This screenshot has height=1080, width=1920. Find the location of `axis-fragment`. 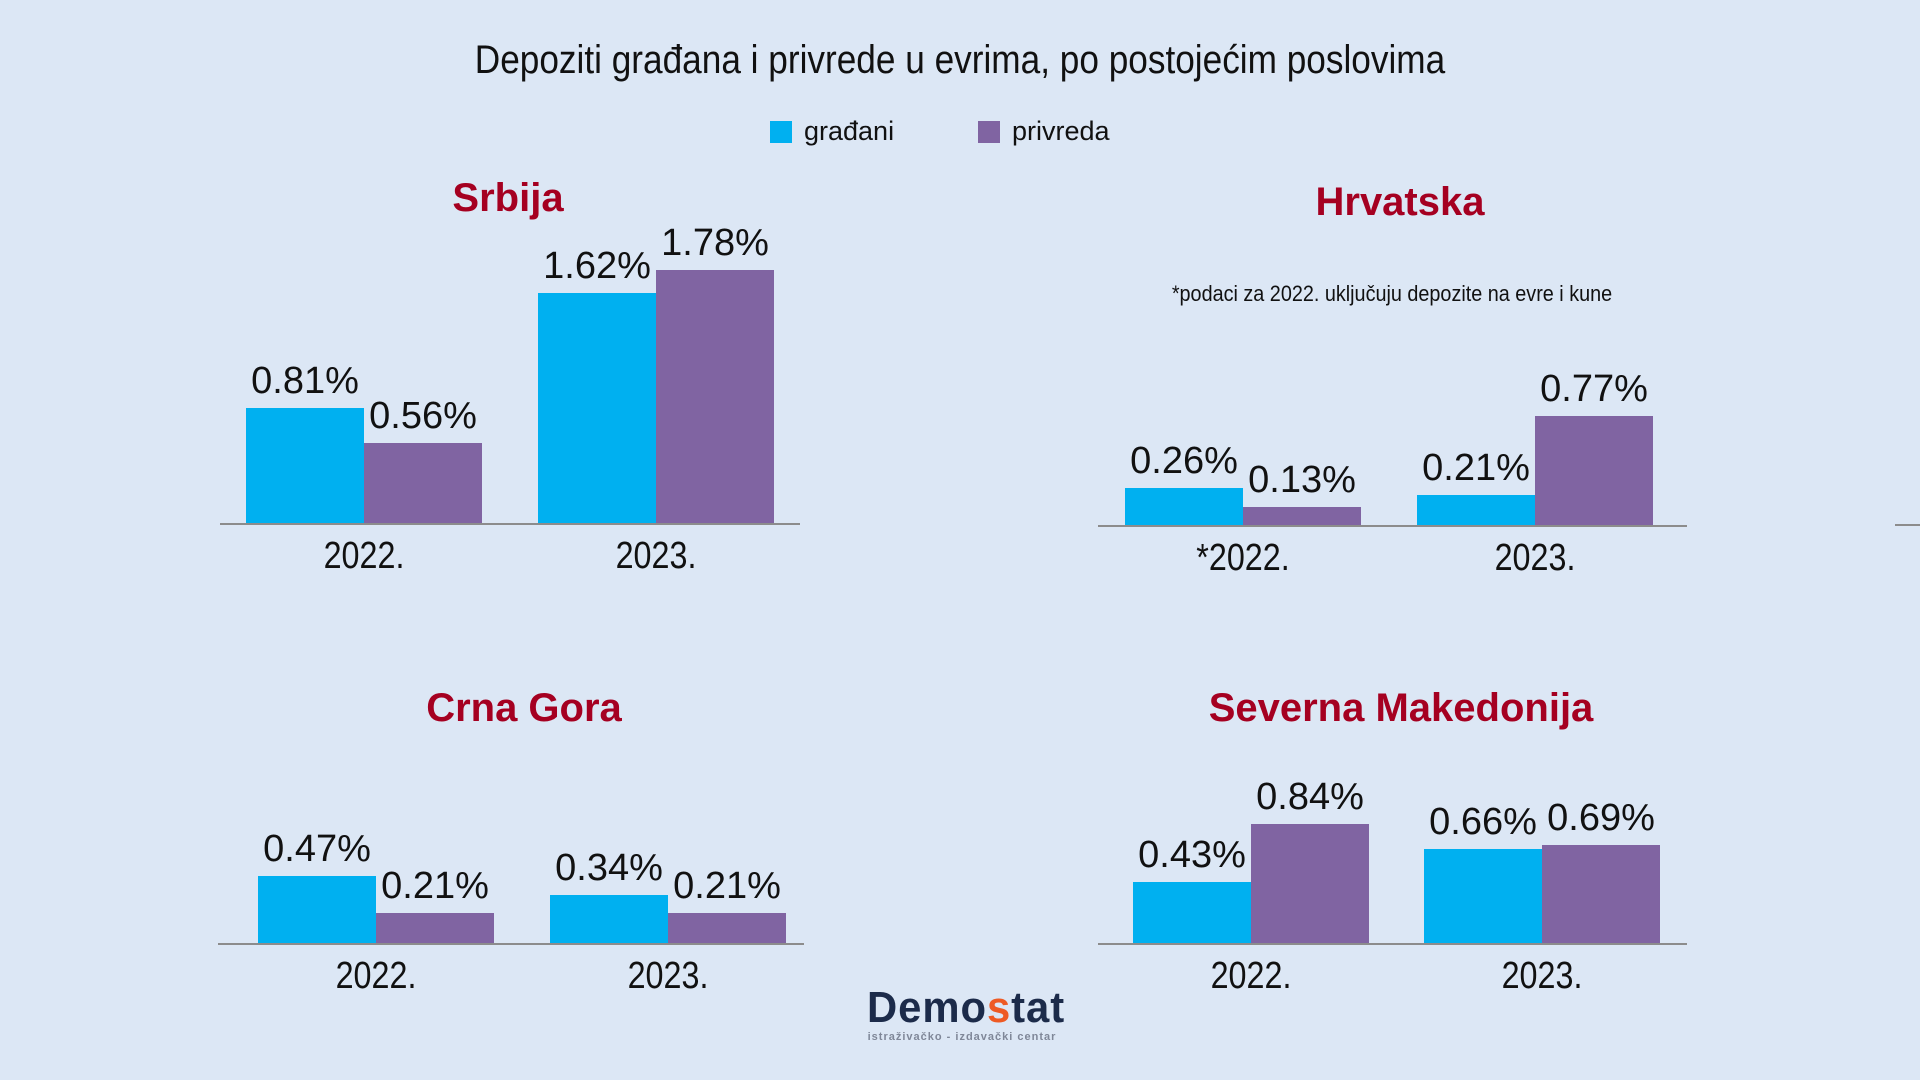

axis-fragment is located at coordinates (1907, 525).